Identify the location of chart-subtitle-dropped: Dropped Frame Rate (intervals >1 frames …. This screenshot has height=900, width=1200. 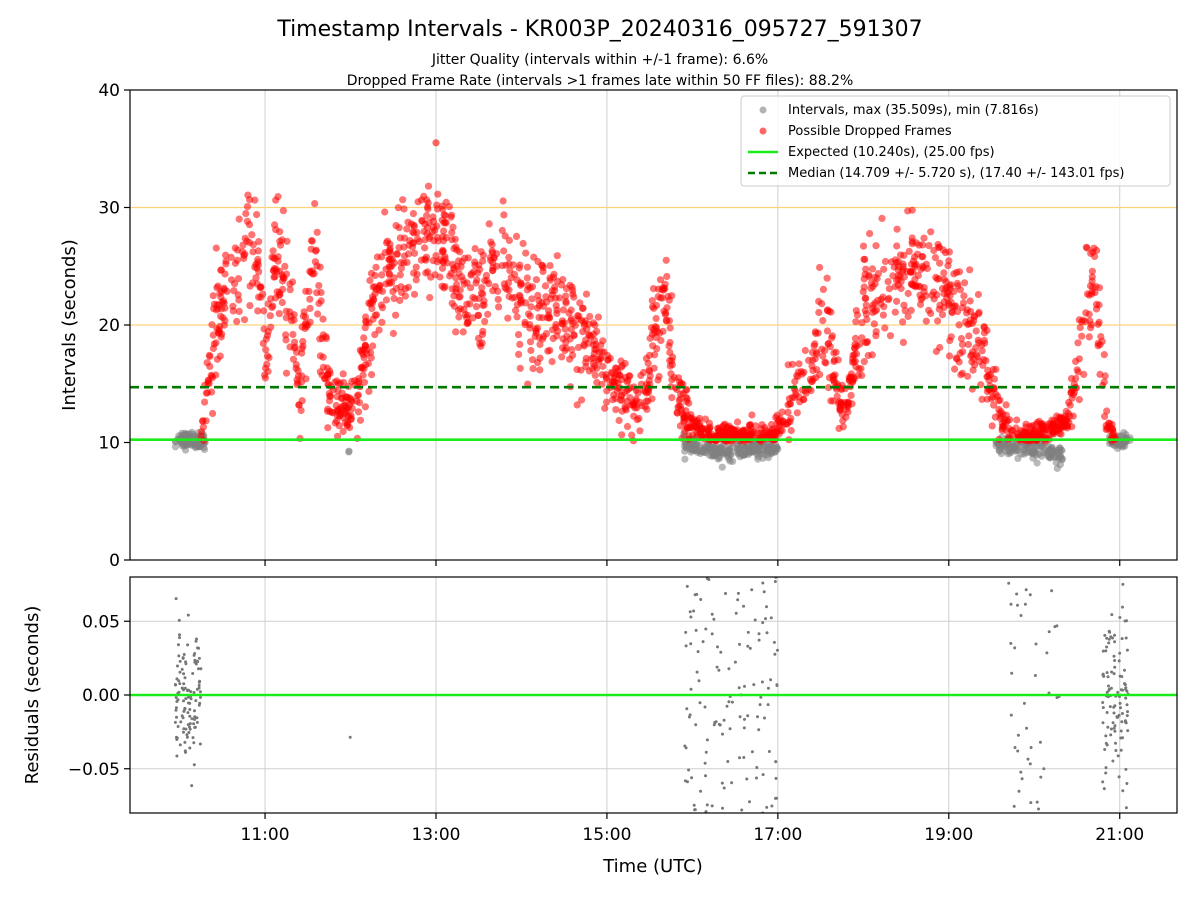
(600, 81).